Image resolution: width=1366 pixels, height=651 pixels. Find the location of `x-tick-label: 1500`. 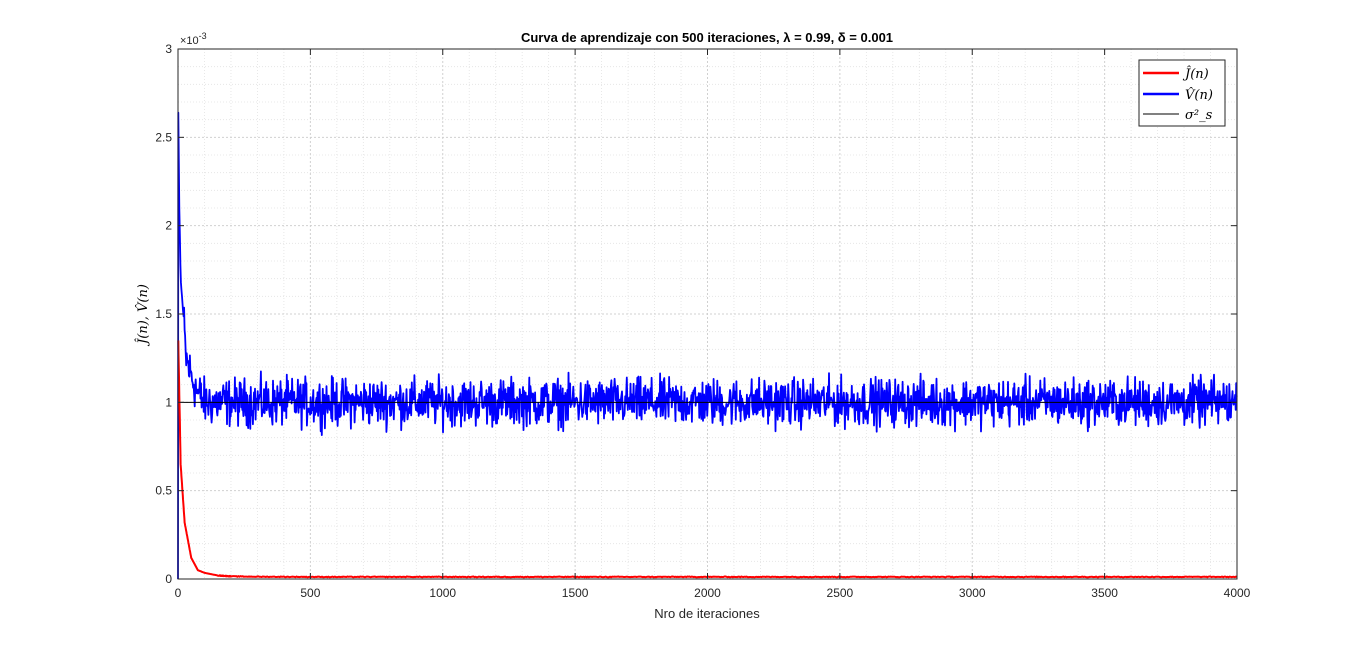

x-tick-label: 1500 is located at coordinates (575, 593).